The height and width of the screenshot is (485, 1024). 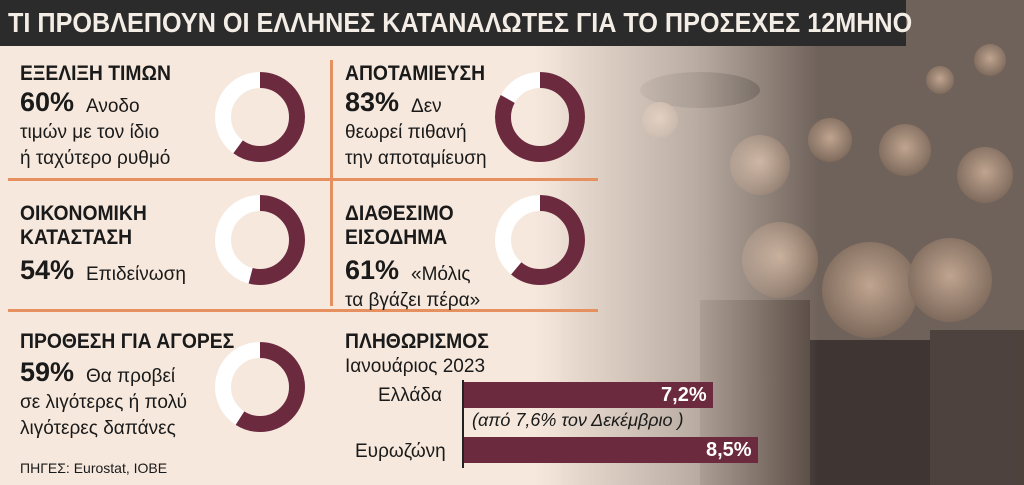 What do you see at coordinates (396, 237) in the screenshot?
I see `panel-heading: ΕΙΣΟΔΗΜΑ` at bounding box center [396, 237].